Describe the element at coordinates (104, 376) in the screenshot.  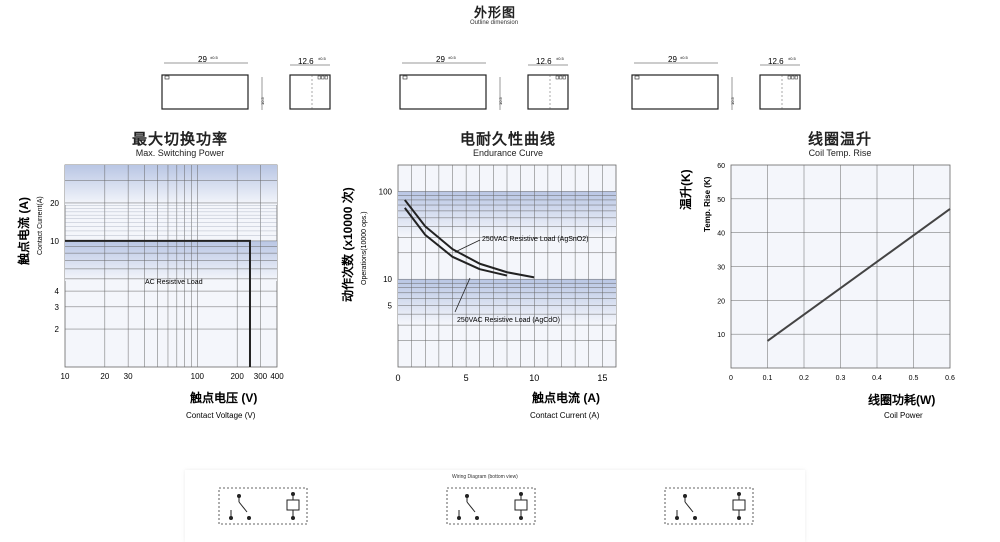
I see `x-tick-label: 20` at that location.